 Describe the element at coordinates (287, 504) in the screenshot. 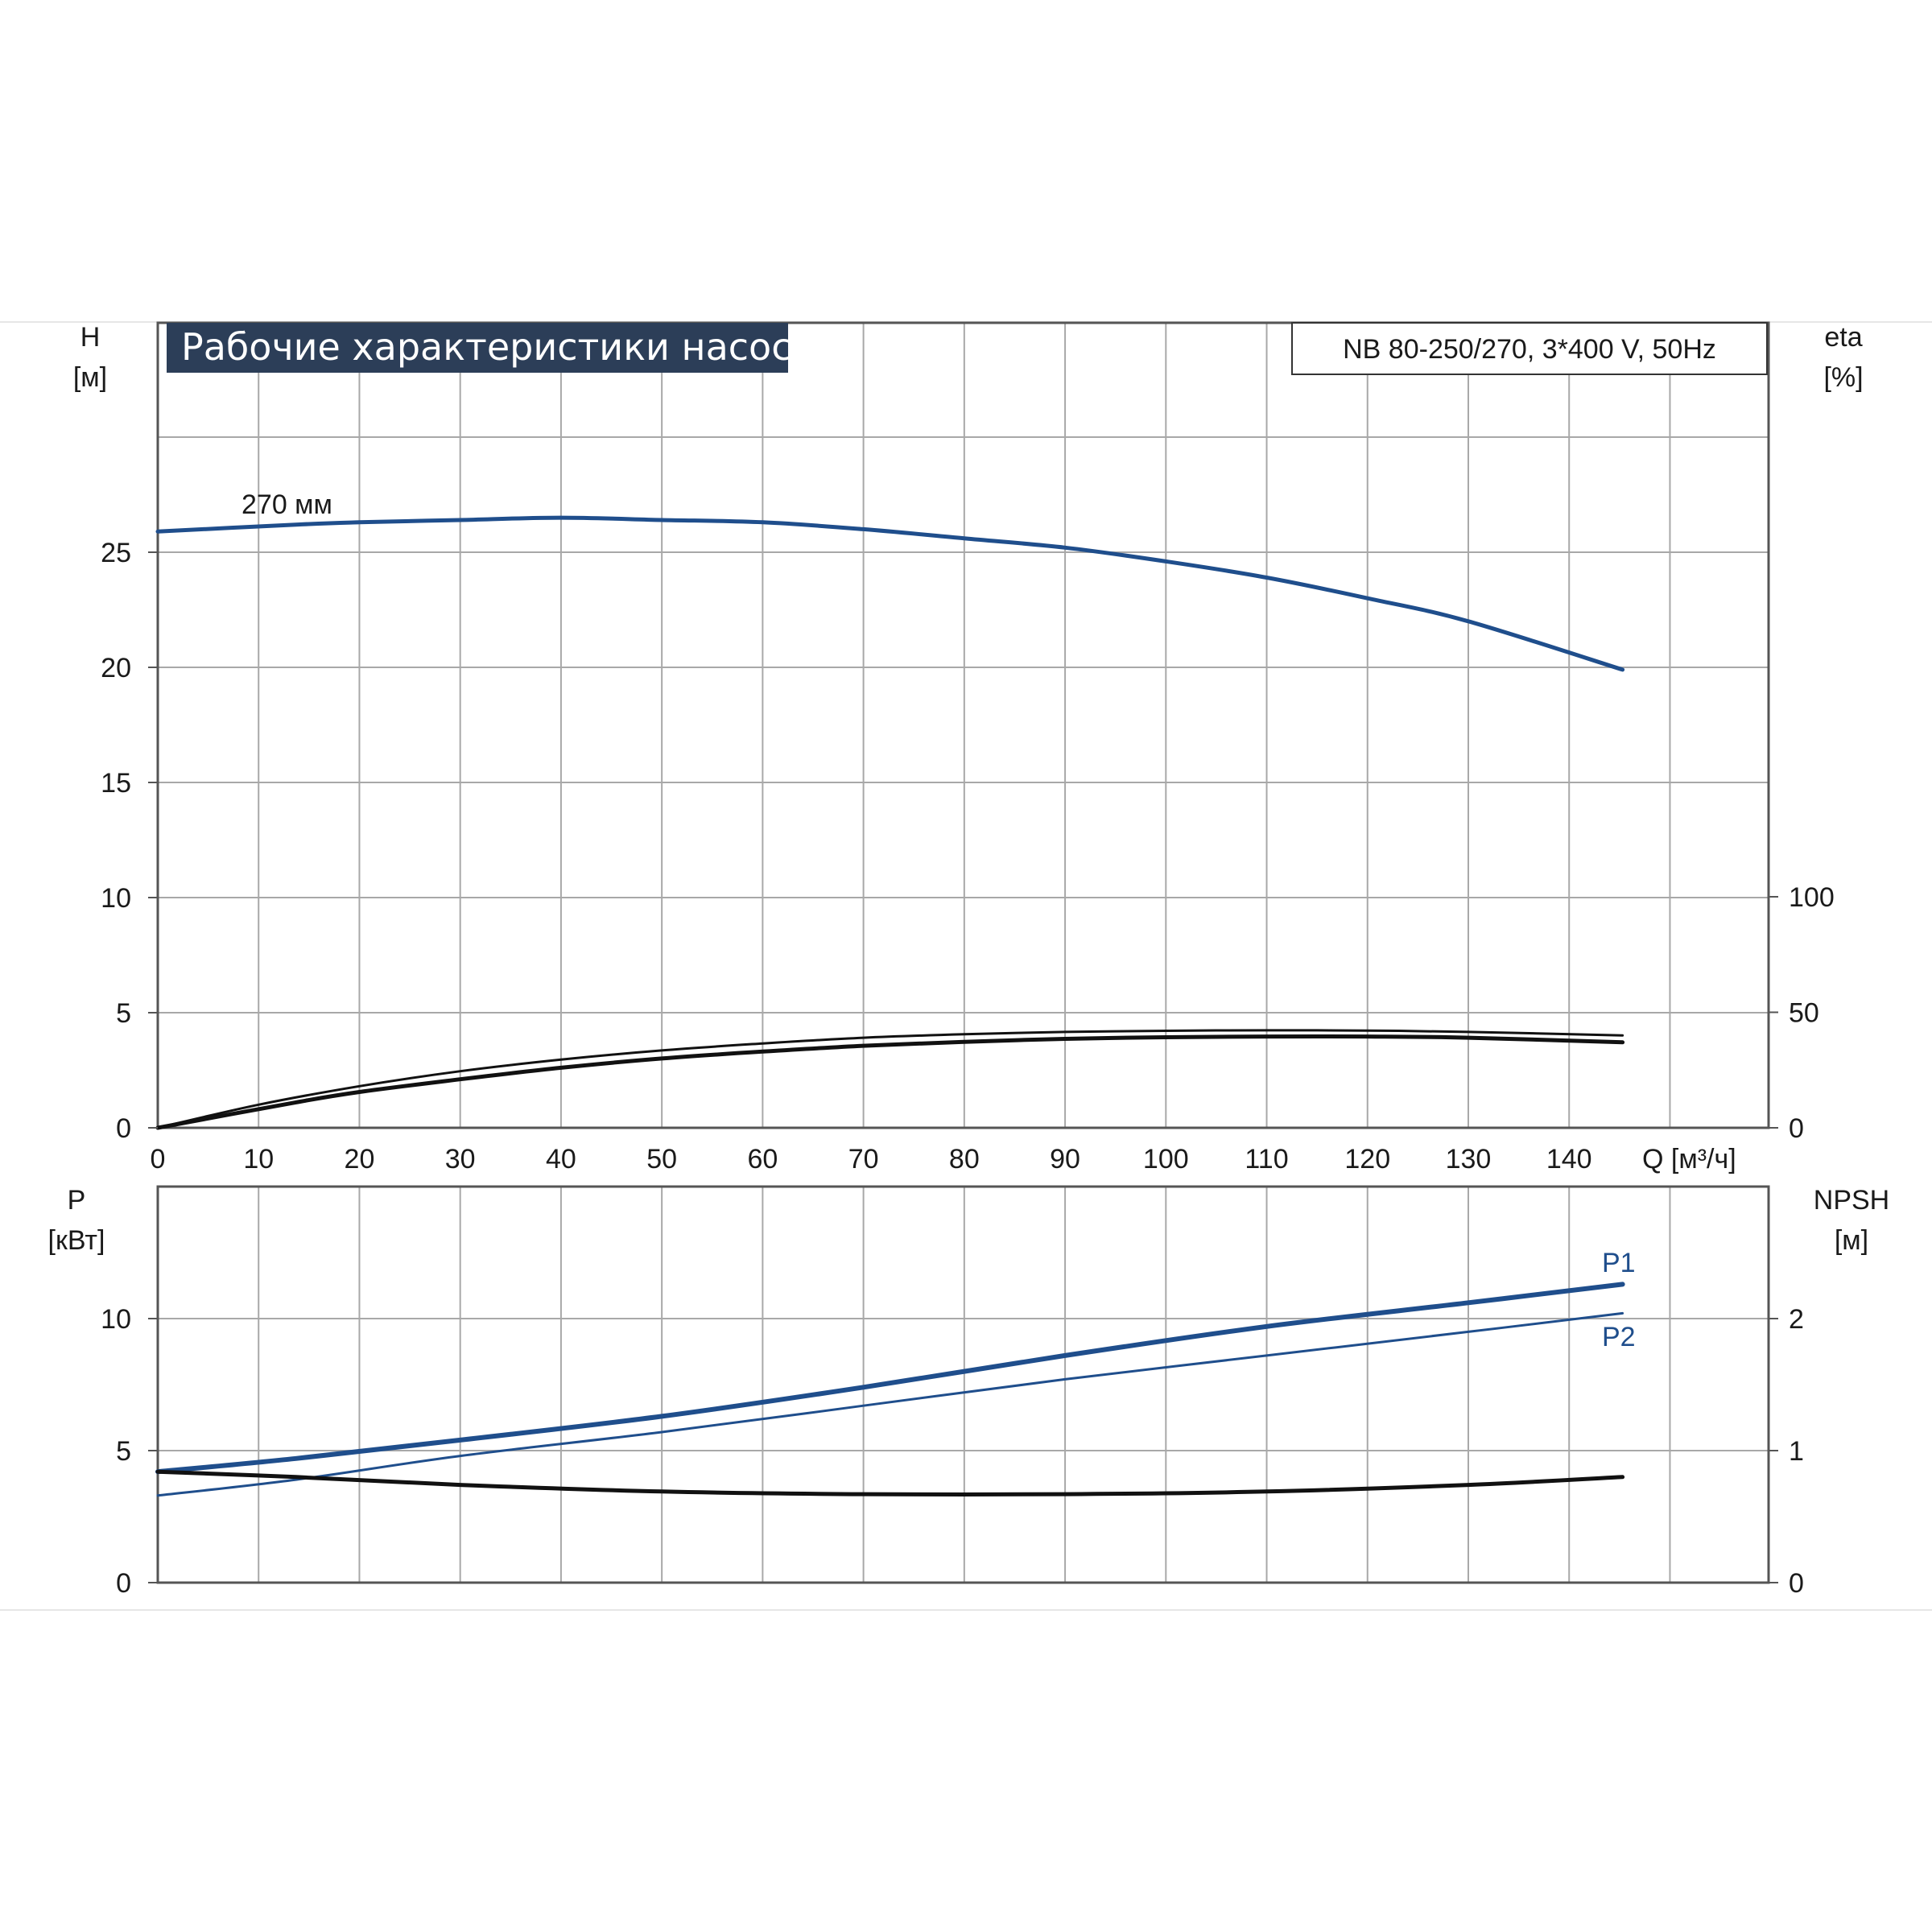

I see `series-label-270mm: 270 мм` at that location.